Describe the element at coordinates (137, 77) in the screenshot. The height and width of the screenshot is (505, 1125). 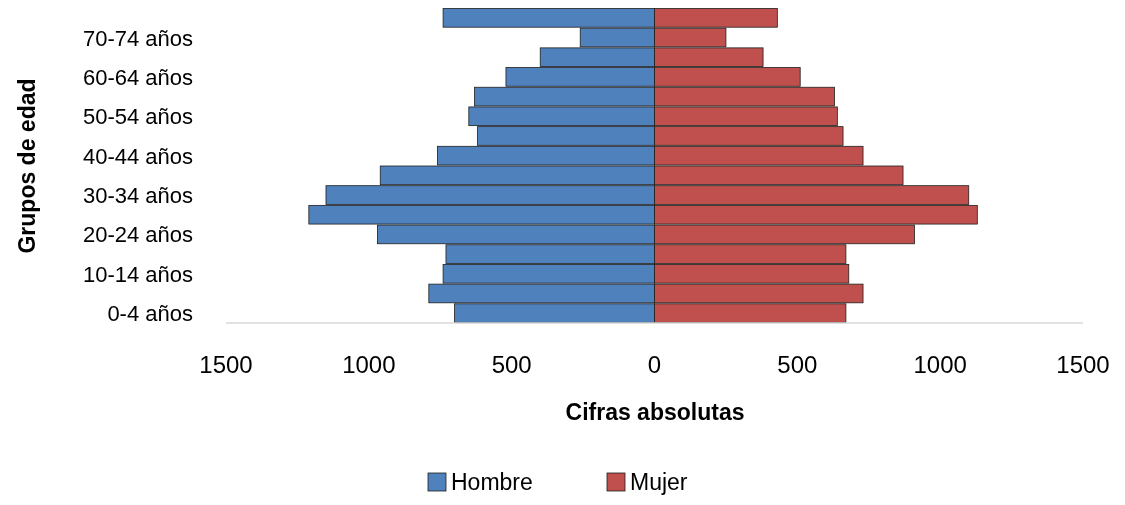
I see `y-tick-label: 60-64 años` at that location.